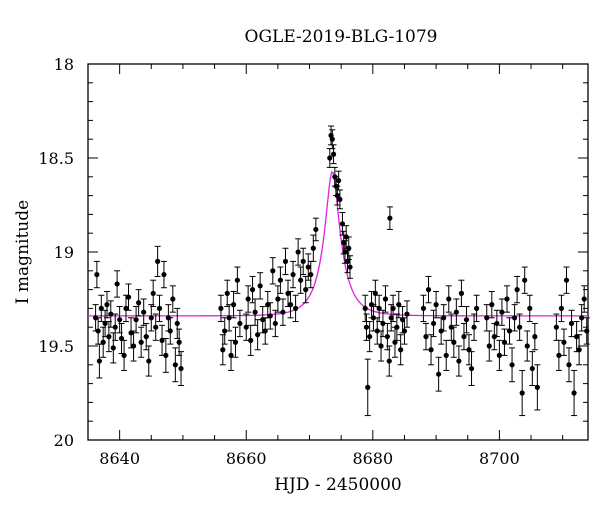 This screenshot has height=512, width=600. Describe the element at coordinates (64, 64) in the screenshot. I see `y-tick-label: 18` at that location.